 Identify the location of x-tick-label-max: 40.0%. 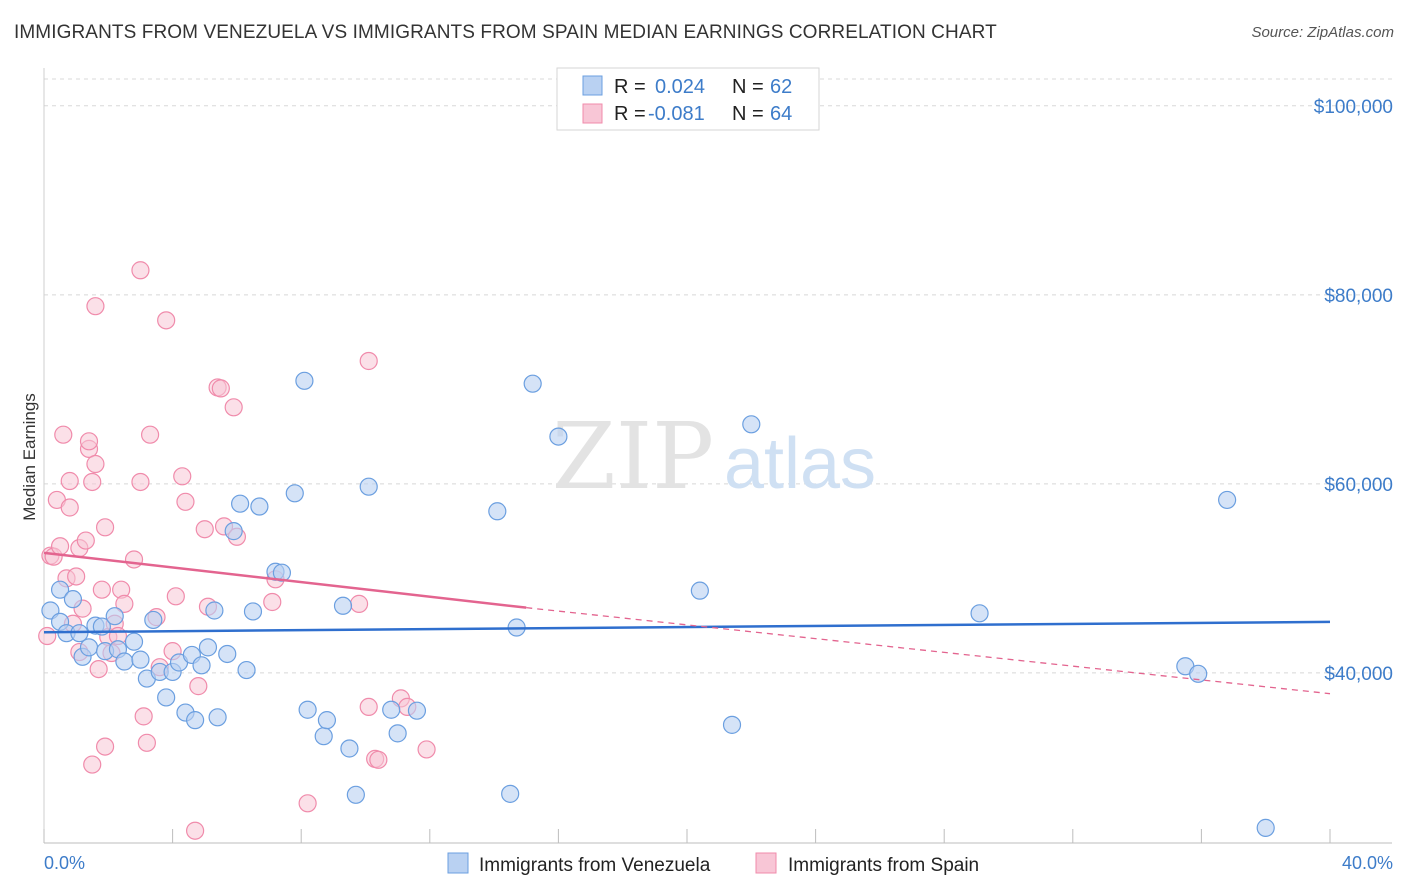
(1367, 863).